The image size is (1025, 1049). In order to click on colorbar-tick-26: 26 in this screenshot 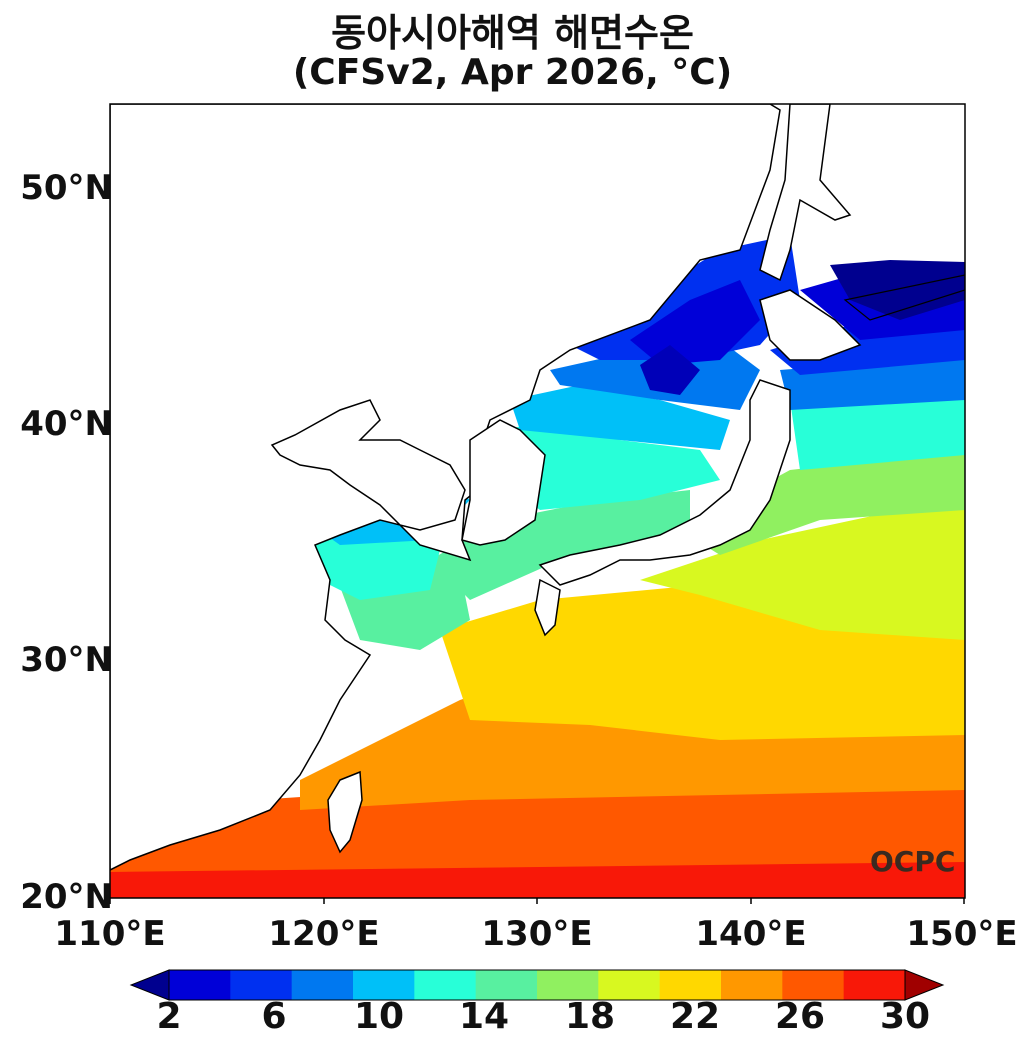, I will do `click(800, 1016)`.